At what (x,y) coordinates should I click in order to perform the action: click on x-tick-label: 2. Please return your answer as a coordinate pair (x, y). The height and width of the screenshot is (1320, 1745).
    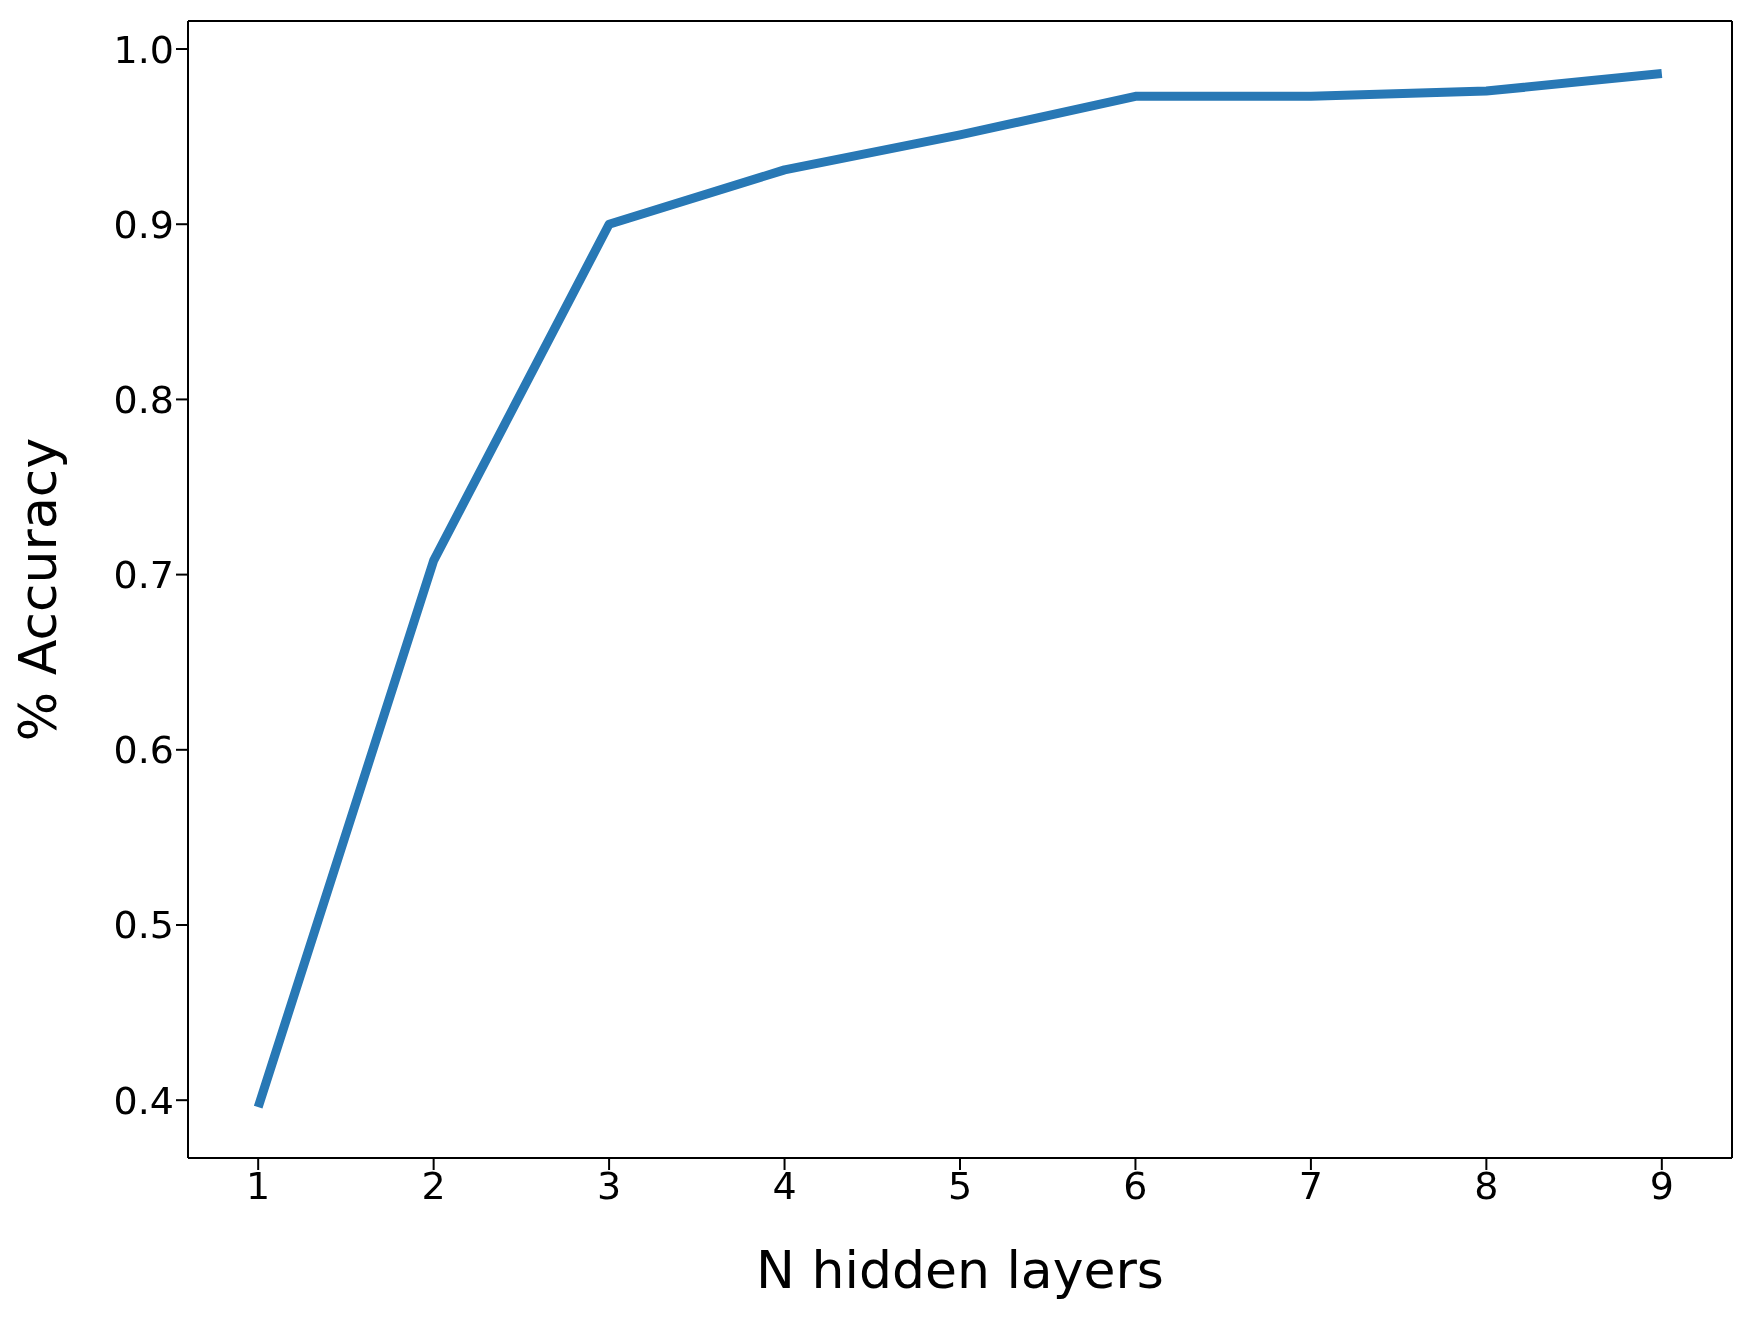
    Looking at the image, I should click on (433, 1185).